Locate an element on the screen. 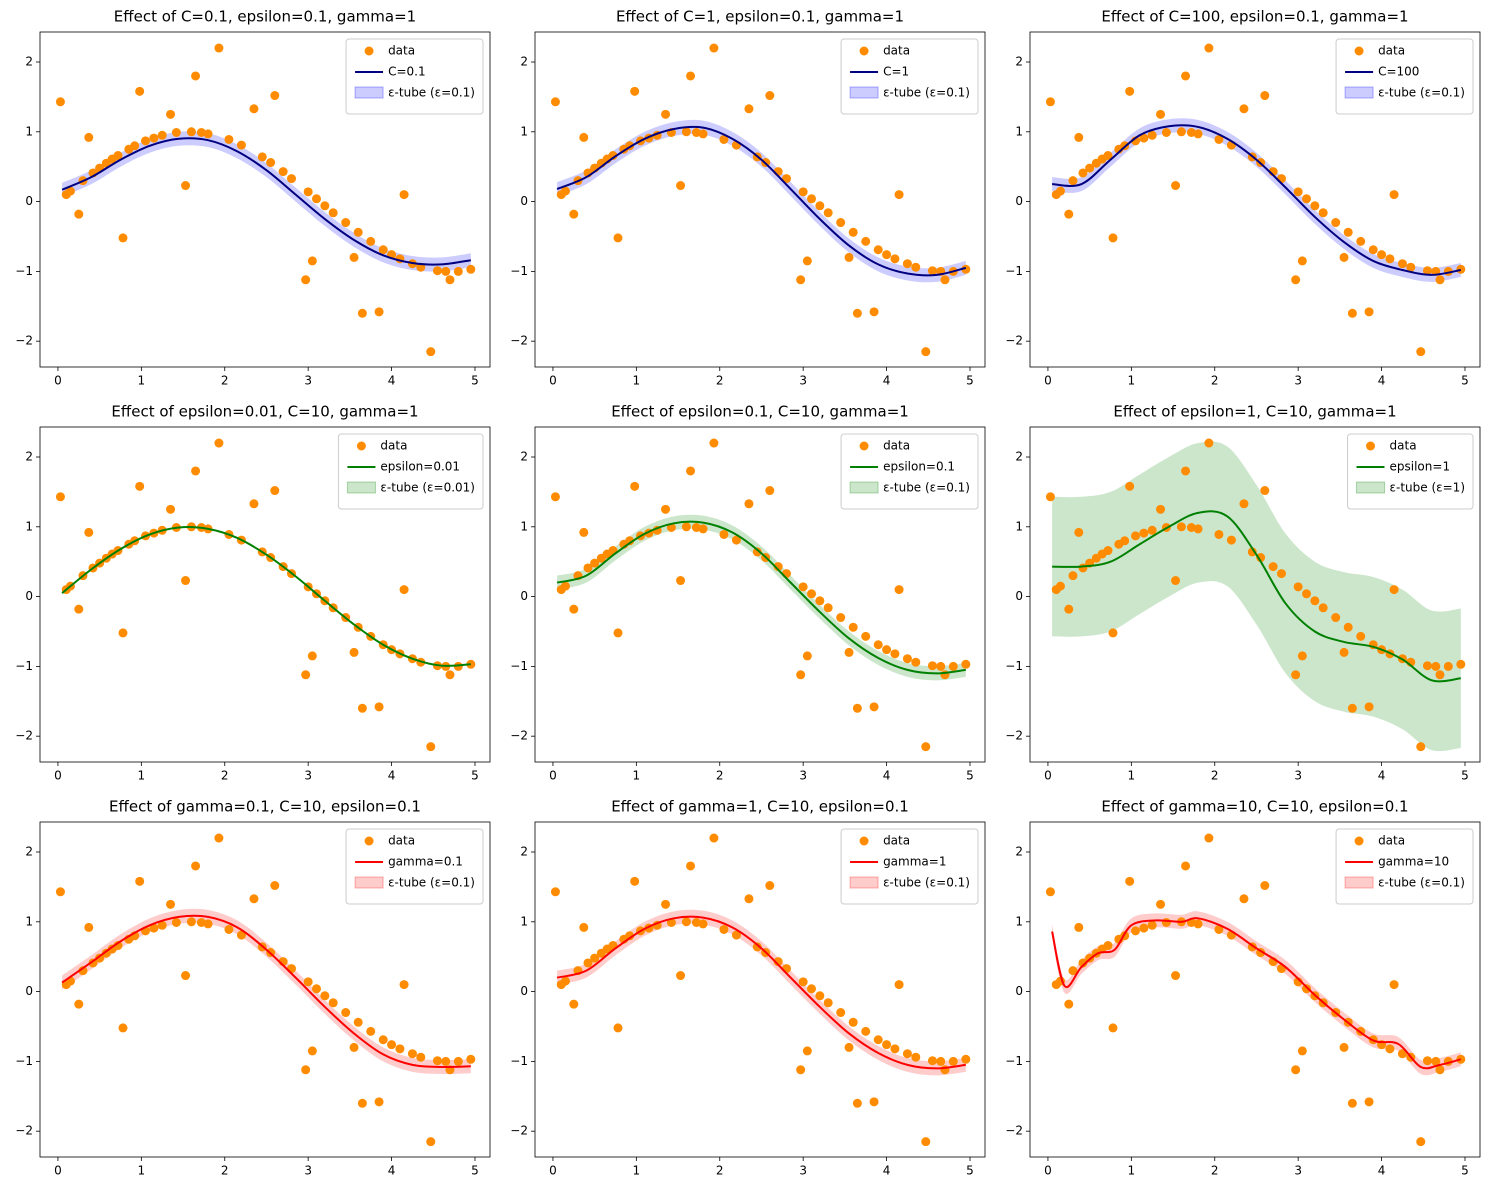 The image size is (1489, 1190). legend: data gamma=0.1 ε-tube (ε=0.1) is located at coordinates (414, 866).